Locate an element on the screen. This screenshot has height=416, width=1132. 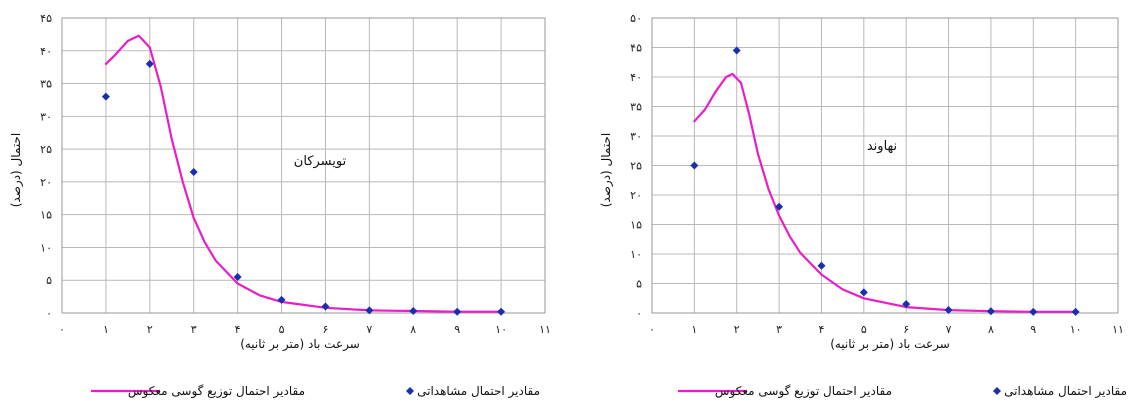
y-tick-label: ۵۰ is located at coordinates (636, 18).